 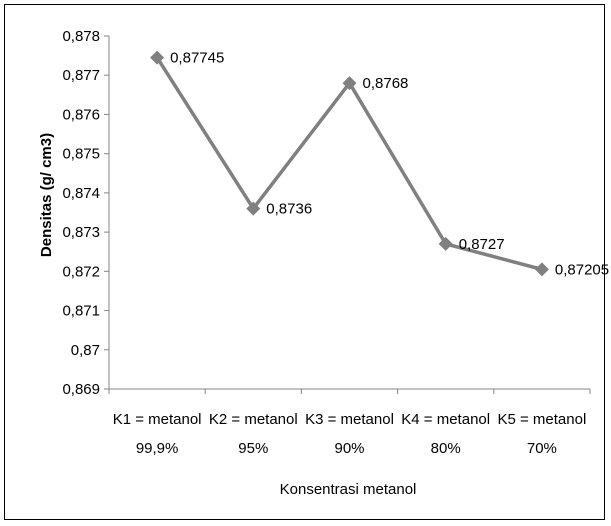 I want to click on x-category-label: K4 = metanol 80%, so click(x=445, y=434).